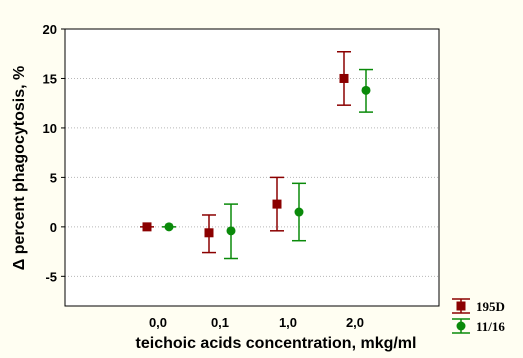 This screenshot has width=523, height=358. Describe the element at coordinates (461, 326) in the screenshot. I see `legend-marker-circle` at that location.